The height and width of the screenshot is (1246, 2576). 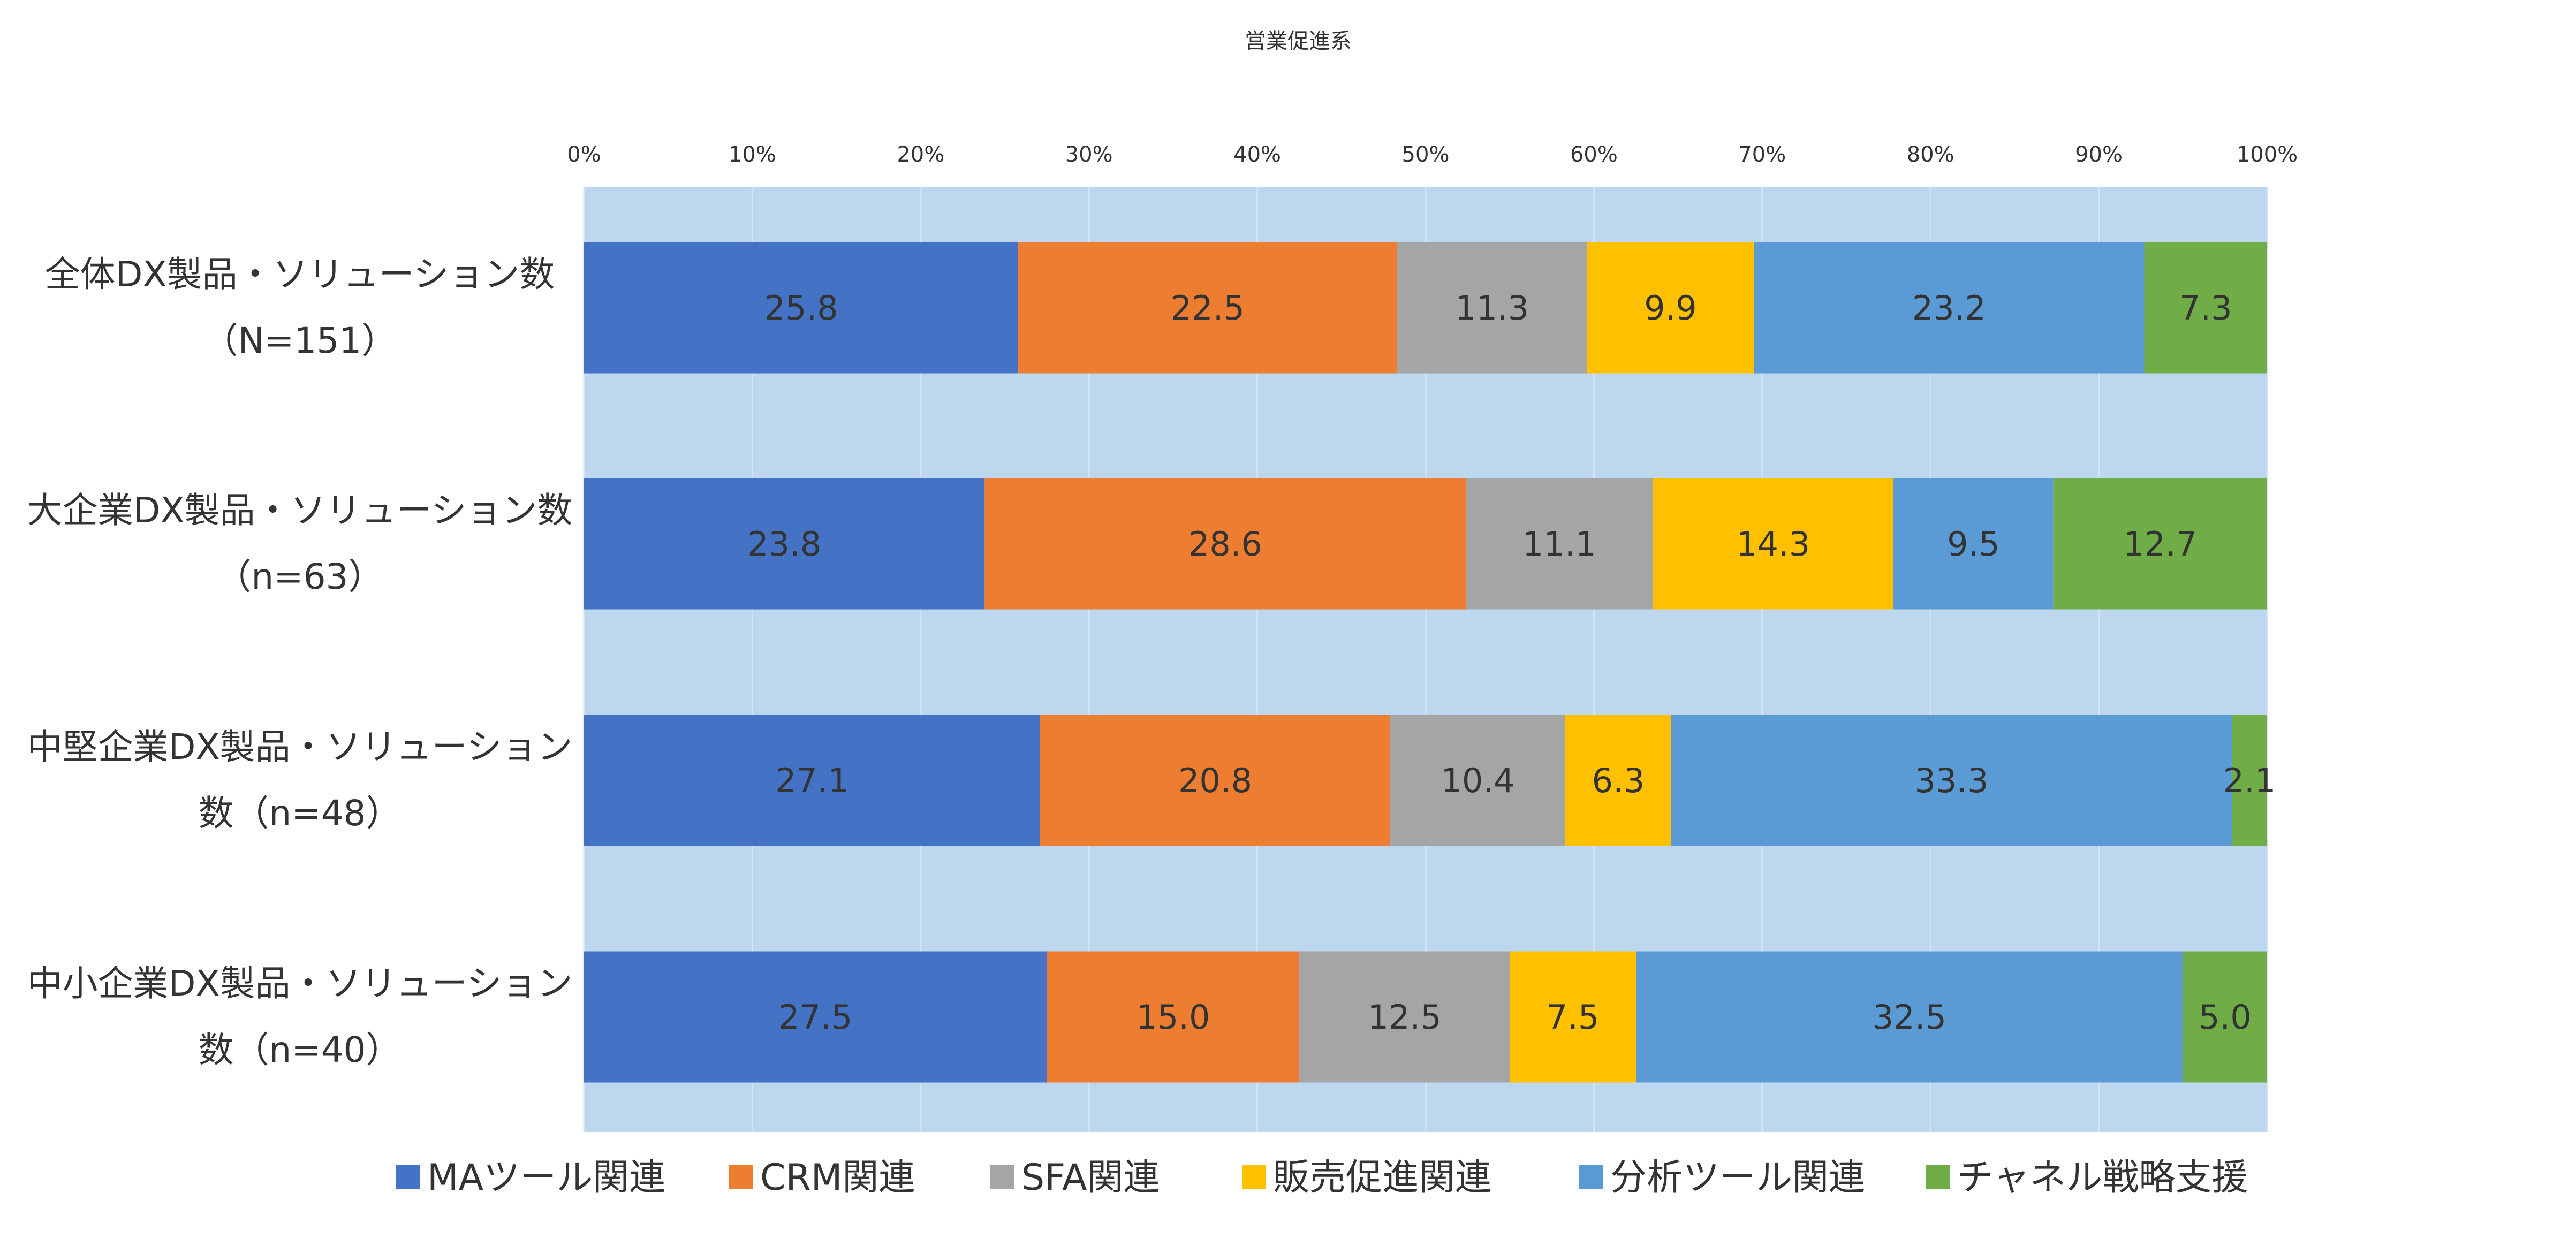 I want to click on category-label: 数（n=40）, so click(x=299, y=1049).